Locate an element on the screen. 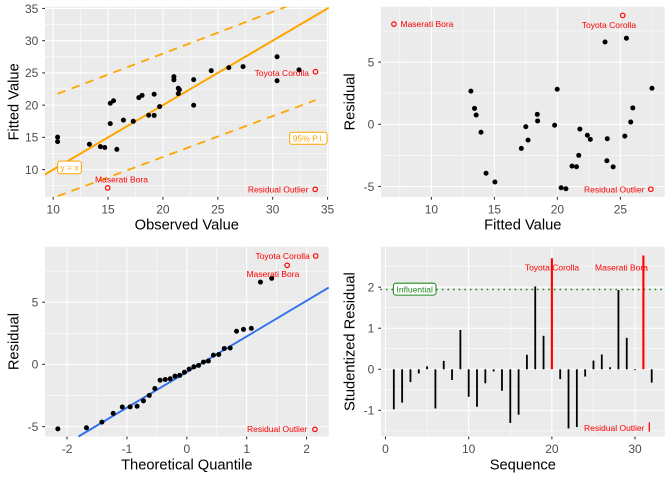 This screenshot has height=480, width=672. svg-text: Observed Value is located at coordinates (187, 225).